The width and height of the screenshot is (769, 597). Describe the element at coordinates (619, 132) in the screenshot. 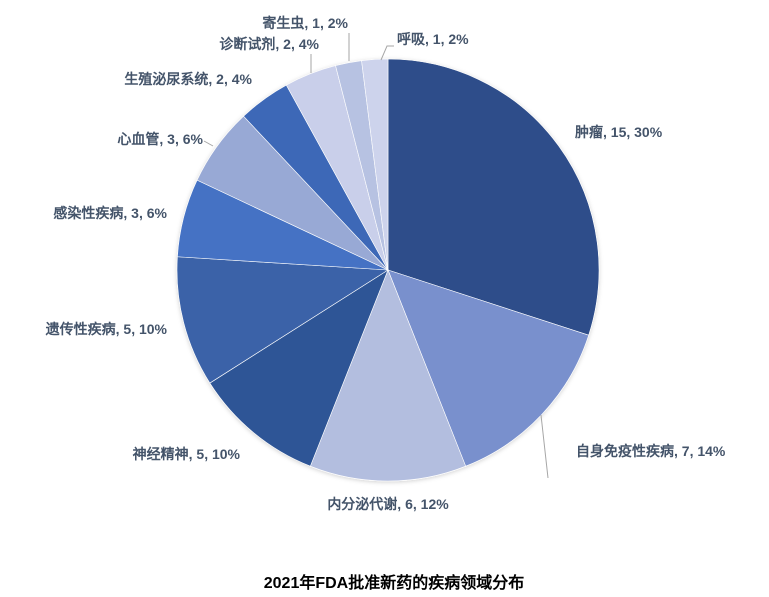

I see `data-label-1: 肿瘤, 15, 30%` at that location.